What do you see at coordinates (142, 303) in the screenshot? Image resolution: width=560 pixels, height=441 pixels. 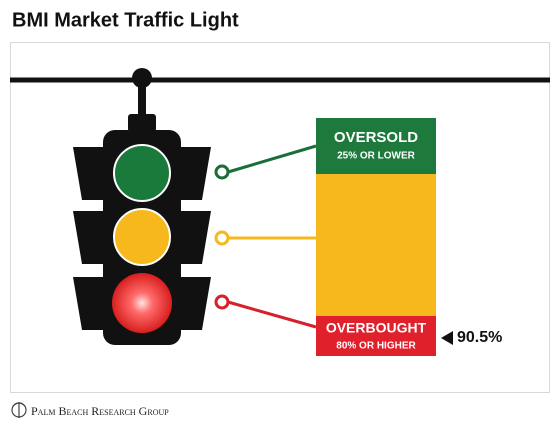 I see `red-light` at bounding box center [142, 303].